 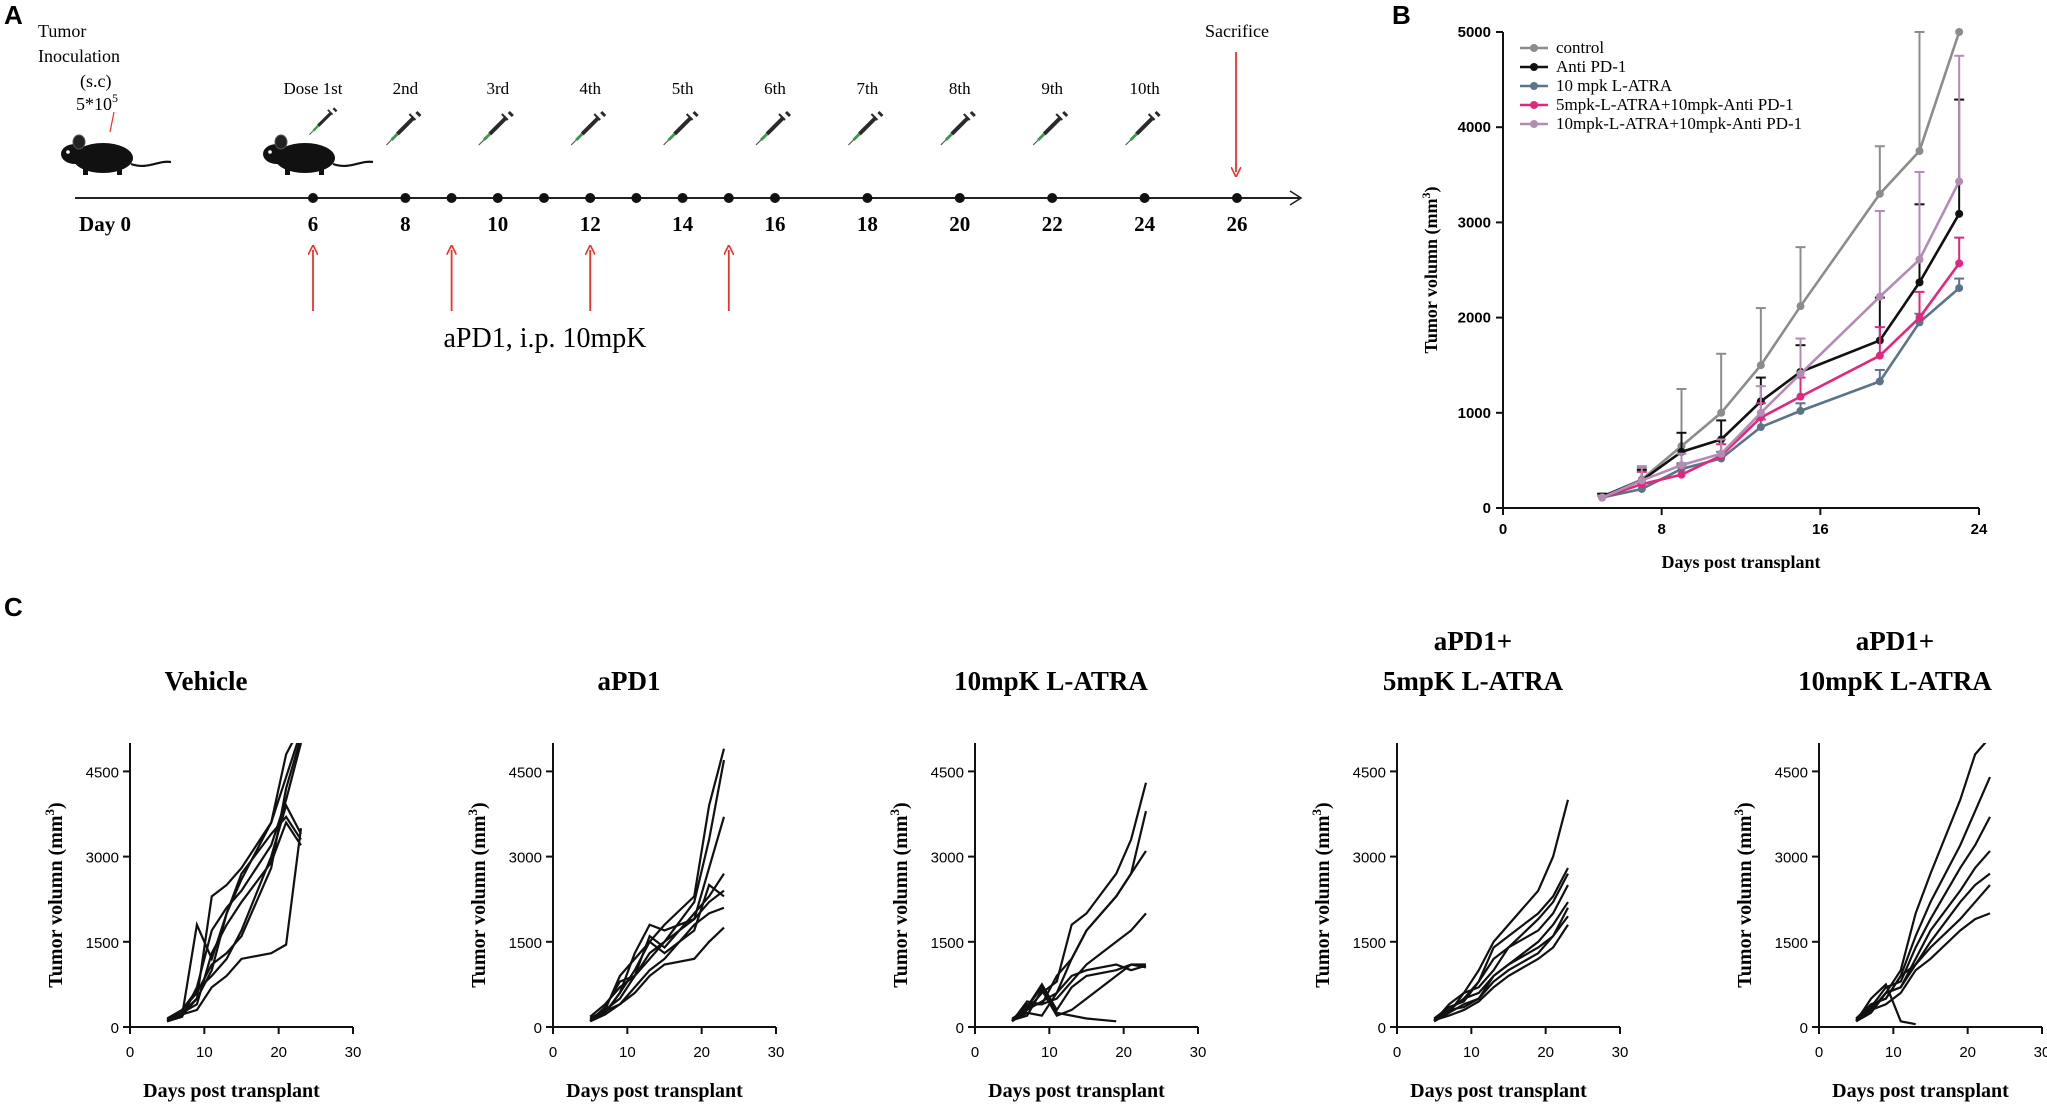 What do you see at coordinates (959, 224) in the screenshot?
I see `day-label: 20` at bounding box center [959, 224].